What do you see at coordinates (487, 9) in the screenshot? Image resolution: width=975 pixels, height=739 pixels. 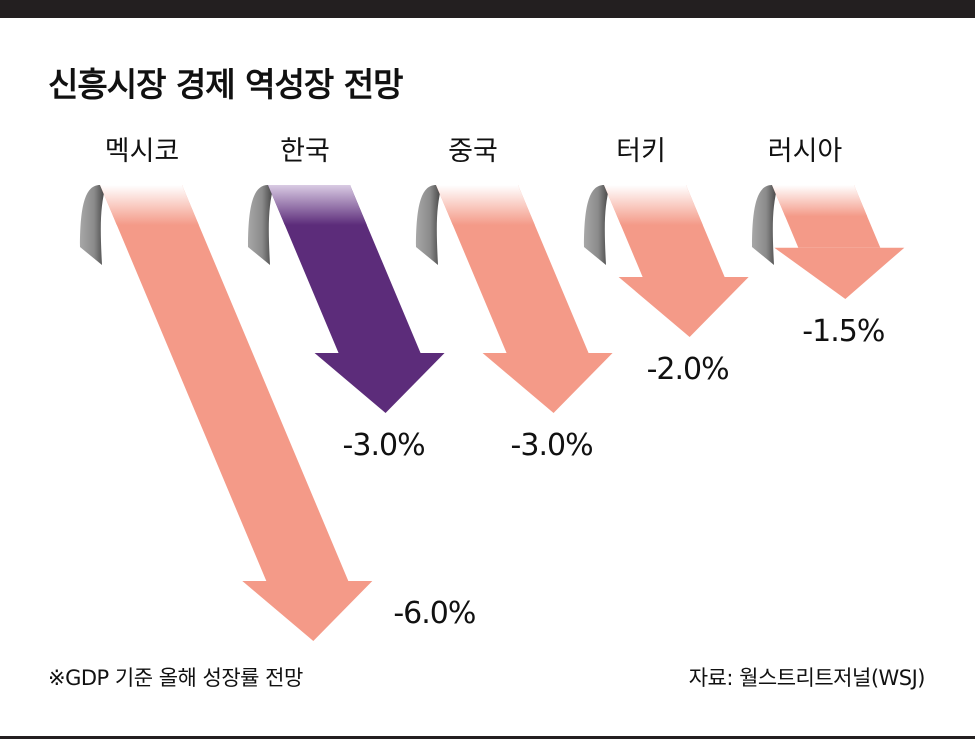 I see `top-rule` at bounding box center [487, 9].